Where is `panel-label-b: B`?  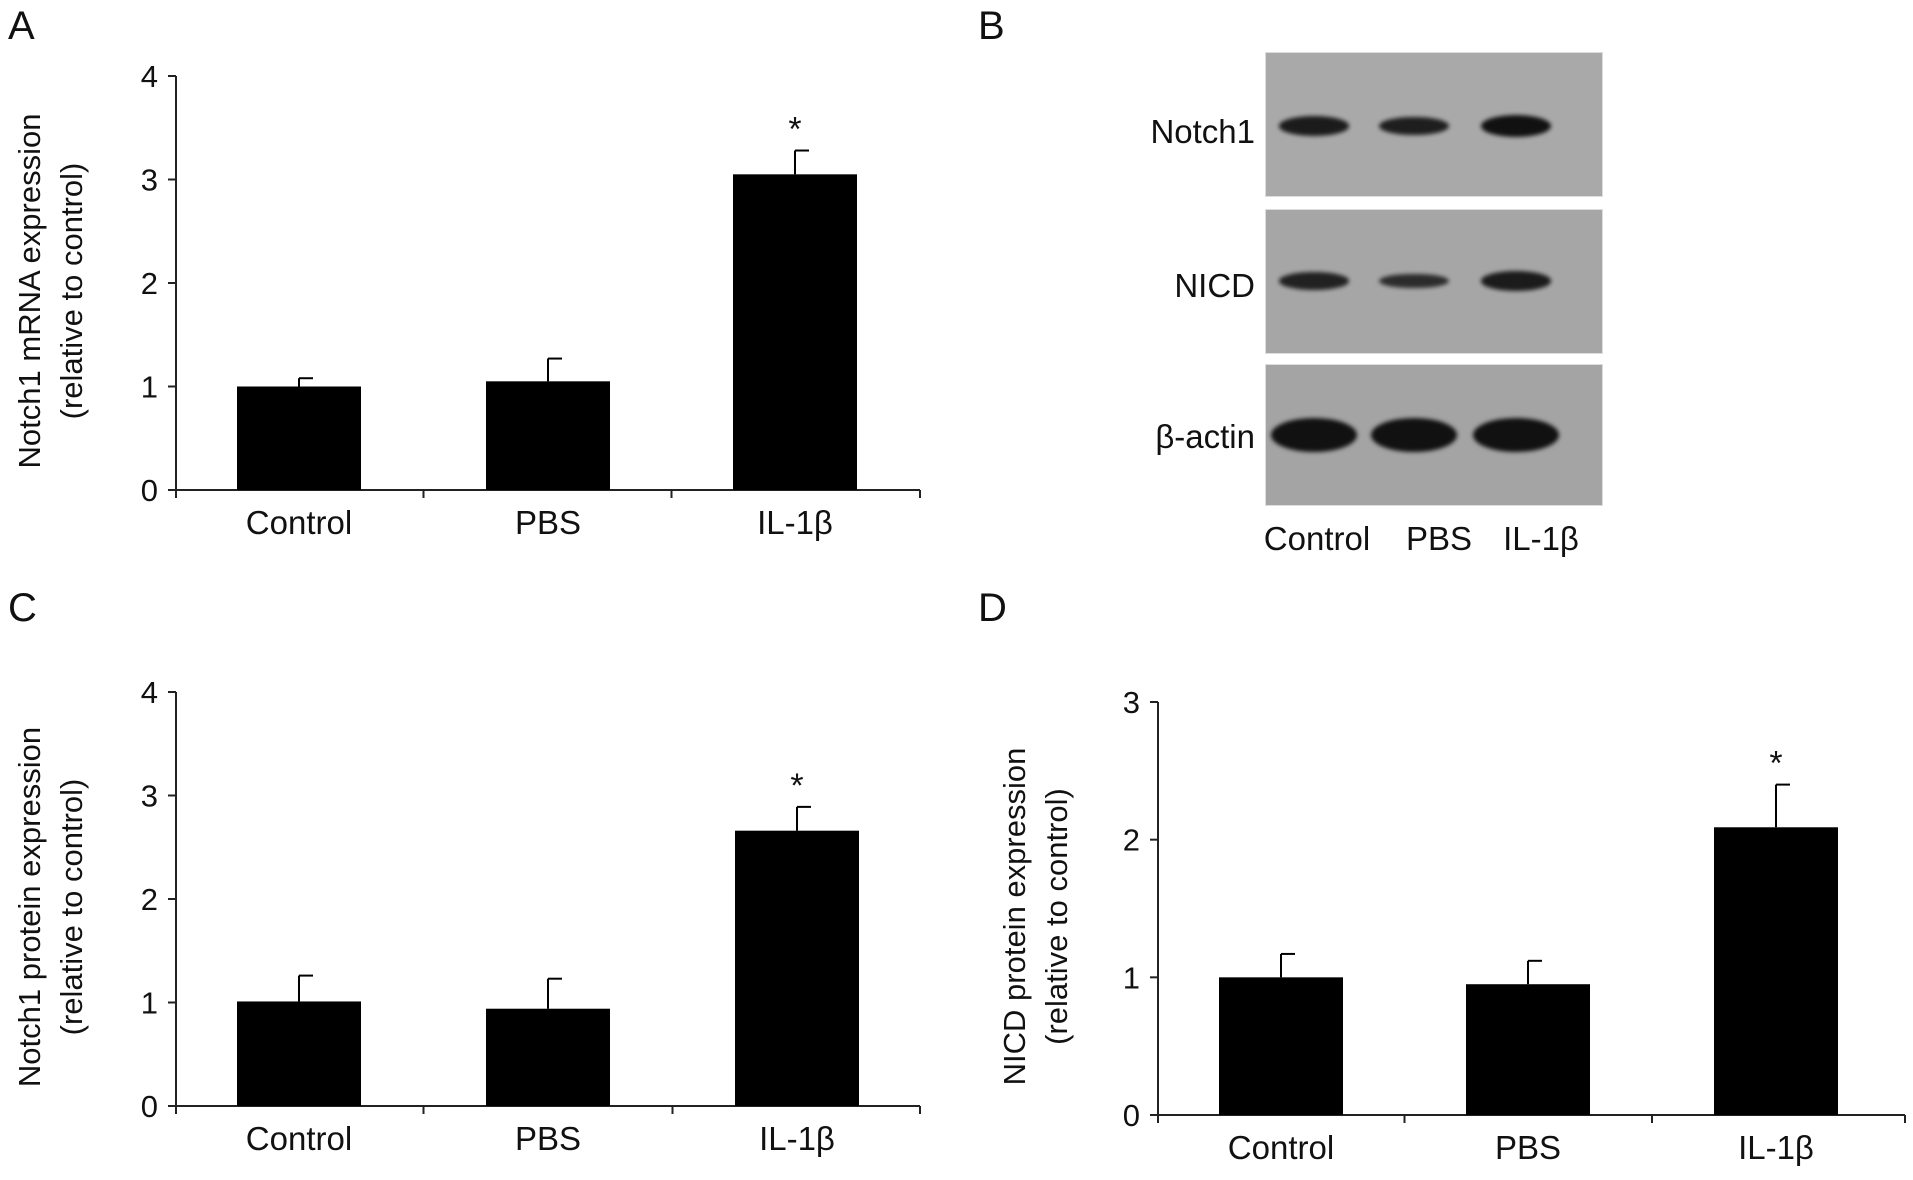
panel-label-b: B is located at coordinates (991, 26).